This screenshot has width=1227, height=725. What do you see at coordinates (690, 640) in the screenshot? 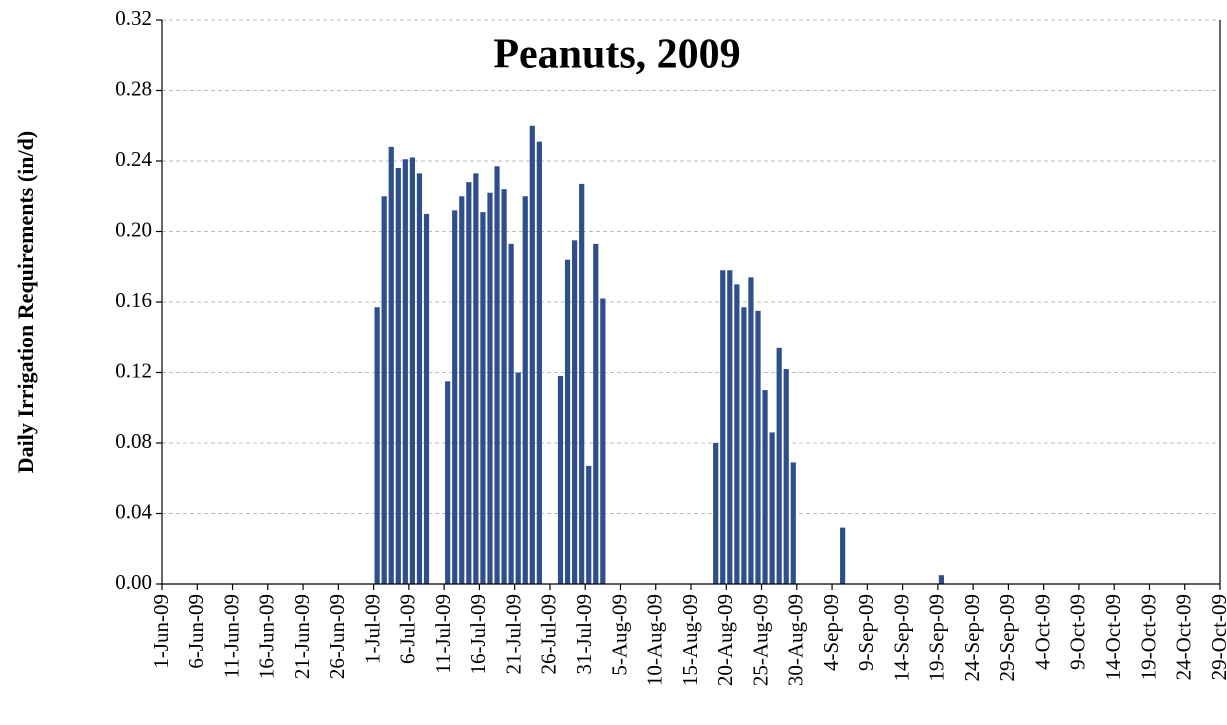
I see `x-tick-label: 15-Aug-09` at bounding box center [690, 640].